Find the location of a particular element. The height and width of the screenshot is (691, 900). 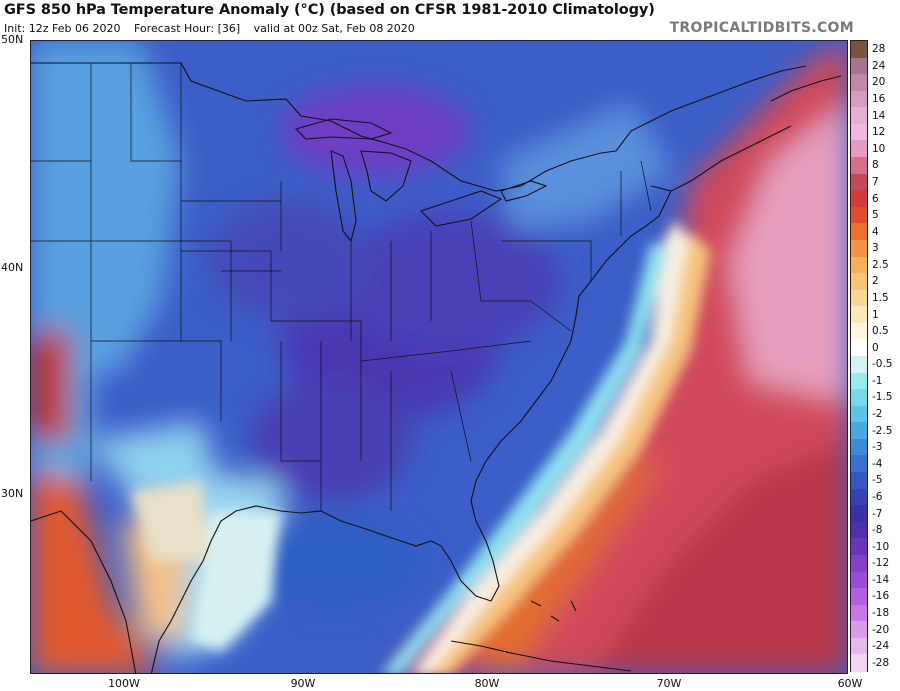

colorbar-label: -24 is located at coordinates (881, 646).